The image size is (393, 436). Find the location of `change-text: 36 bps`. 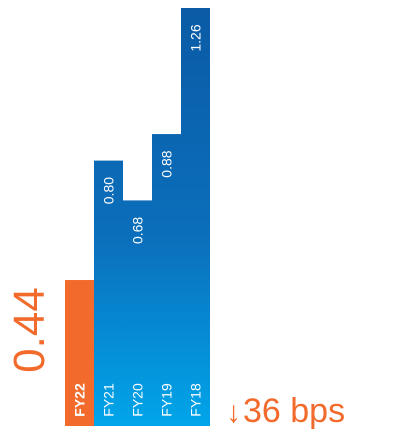

change-text: 36 bps is located at coordinates (294, 411).